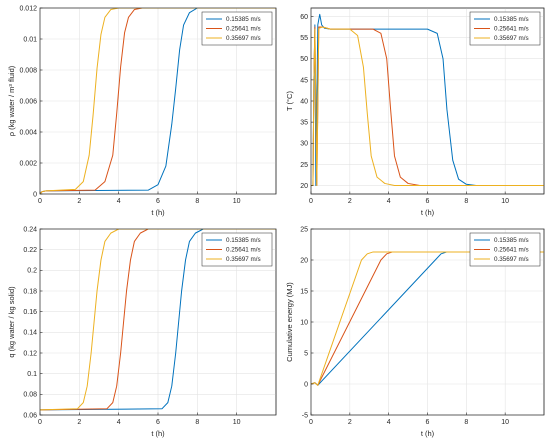 This screenshot has height=444, width=550. Describe the element at coordinates (28, 70) in the screenshot. I see `y-tick-label: 0.008` at that location.